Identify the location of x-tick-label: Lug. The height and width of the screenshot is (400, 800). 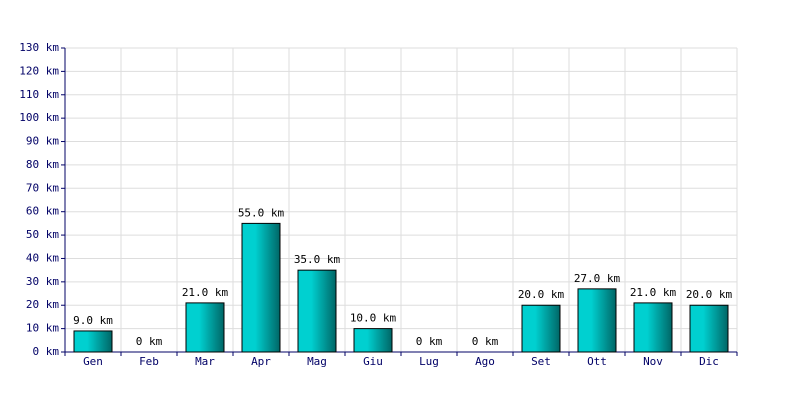
(429, 361).